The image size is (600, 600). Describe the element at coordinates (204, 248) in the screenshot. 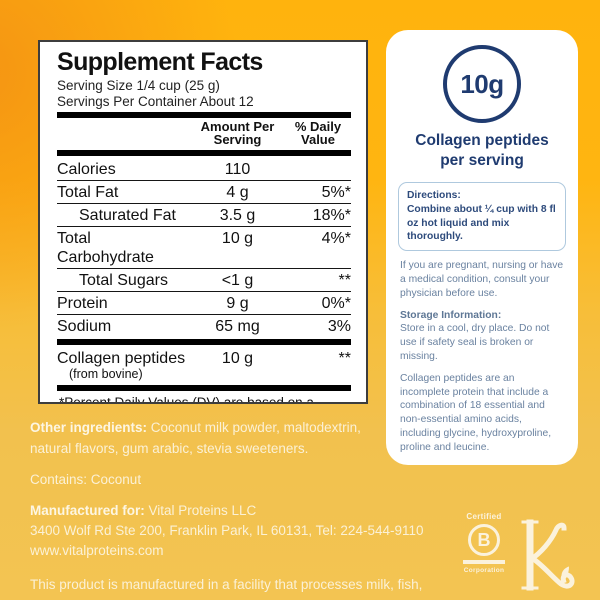

I see `table-row-total-carbohydrate: Total Carbohydrate 10 g 4%*` at that location.